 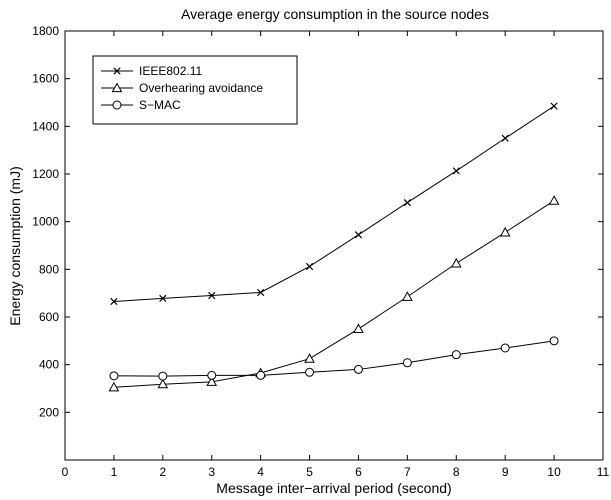 What do you see at coordinates (162, 472) in the screenshot?
I see `x-tick-label: 2` at bounding box center [162, 472].